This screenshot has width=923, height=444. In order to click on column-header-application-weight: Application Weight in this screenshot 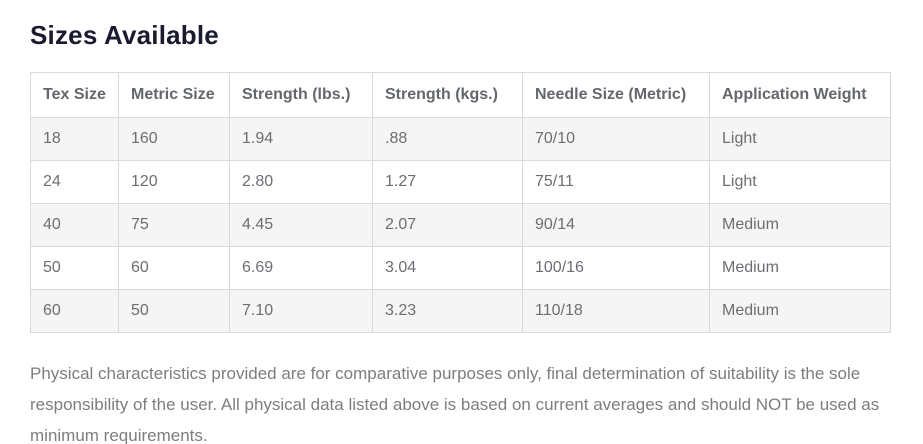, I will do `click(800, 95)`.